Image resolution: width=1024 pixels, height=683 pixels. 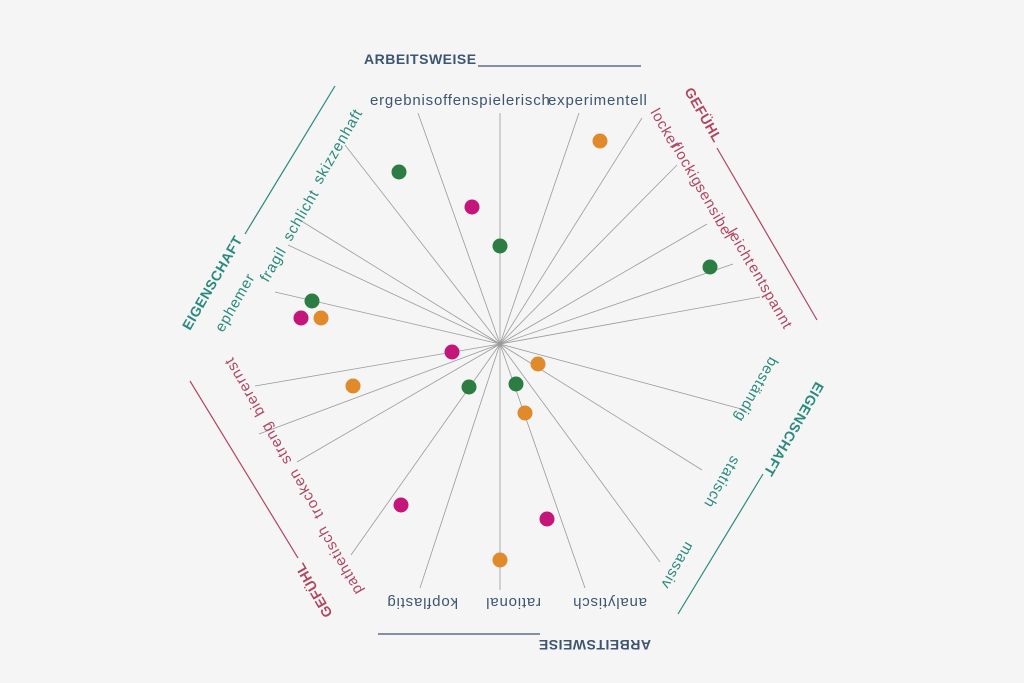 I want to click on category-rule-eigenschaft-right, so click(x=720, y=544).